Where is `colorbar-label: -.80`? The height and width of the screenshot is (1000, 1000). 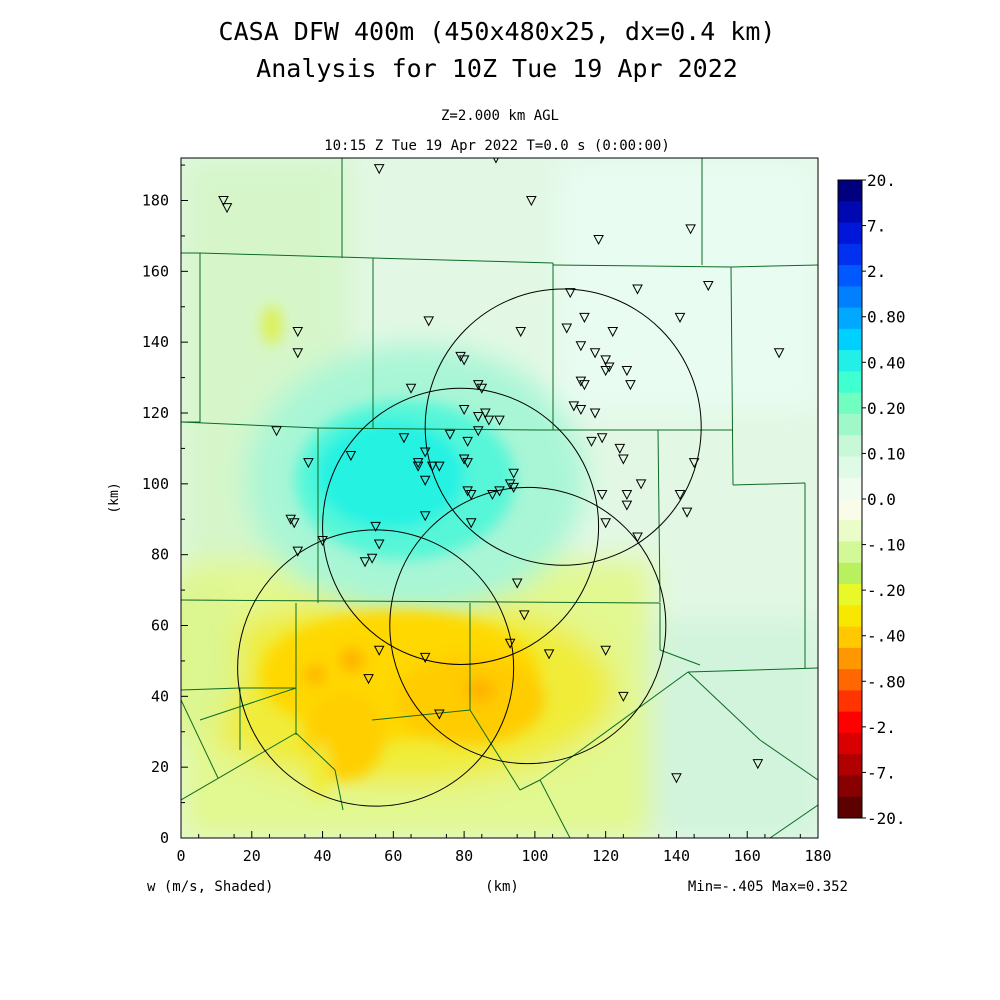
colorbar-label: -.80 is located at coordinates (886, 681).